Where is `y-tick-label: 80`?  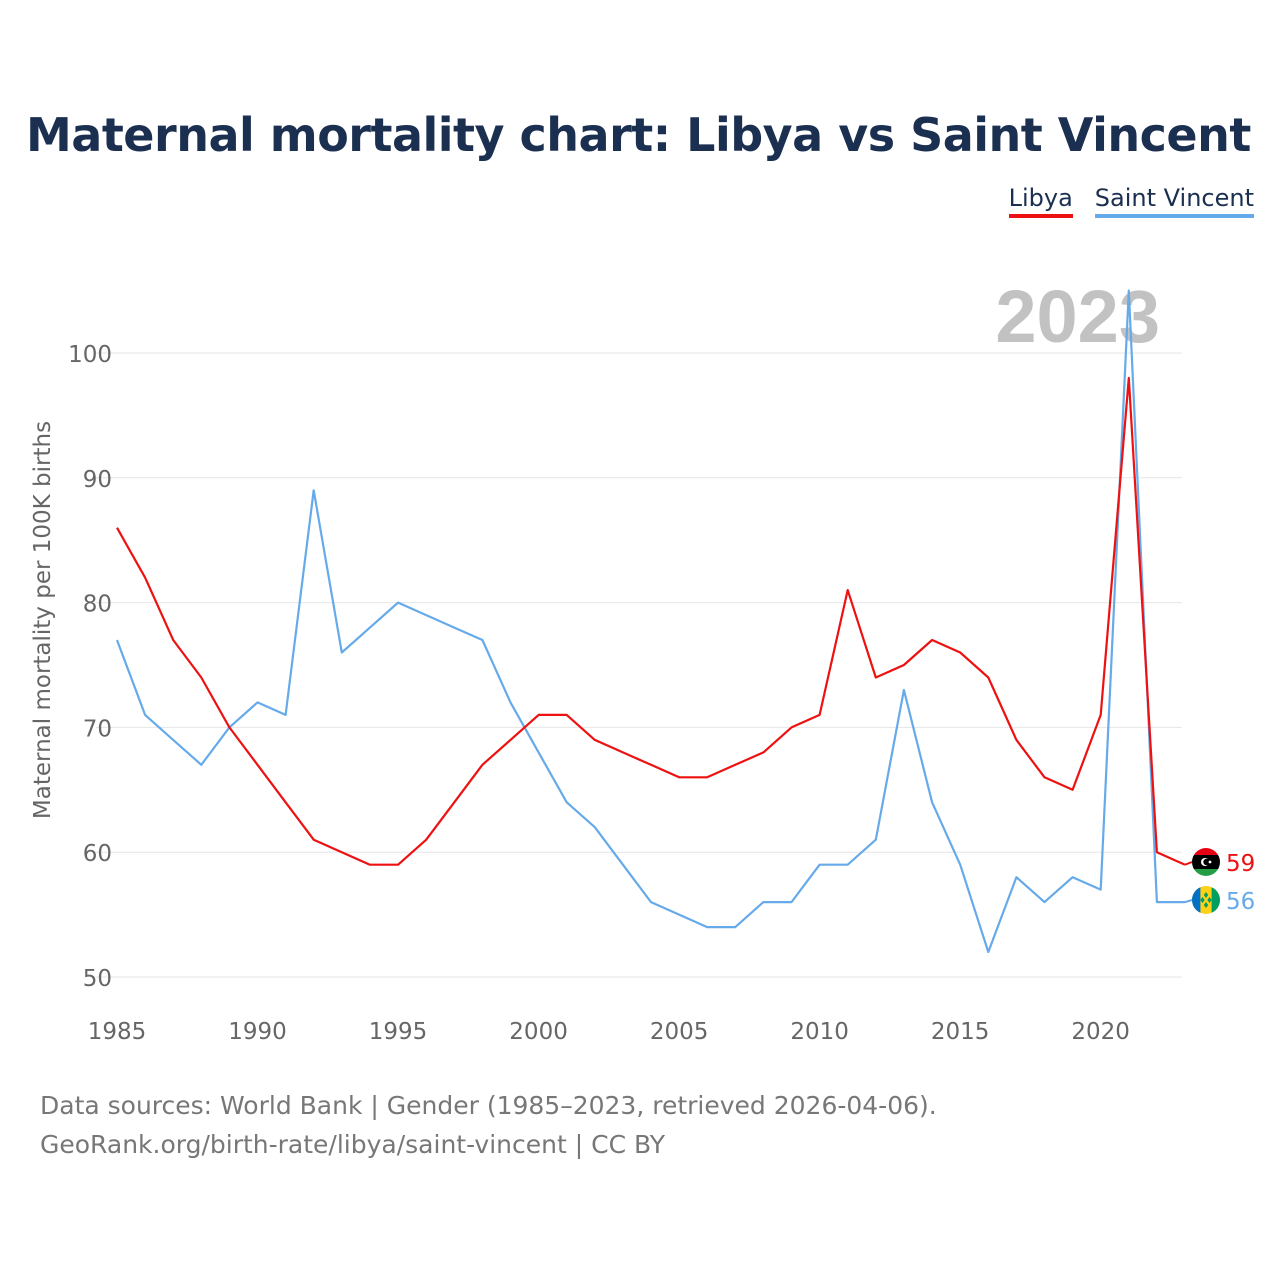
y-tick-label: 80 is located at coordinates (97, 605).